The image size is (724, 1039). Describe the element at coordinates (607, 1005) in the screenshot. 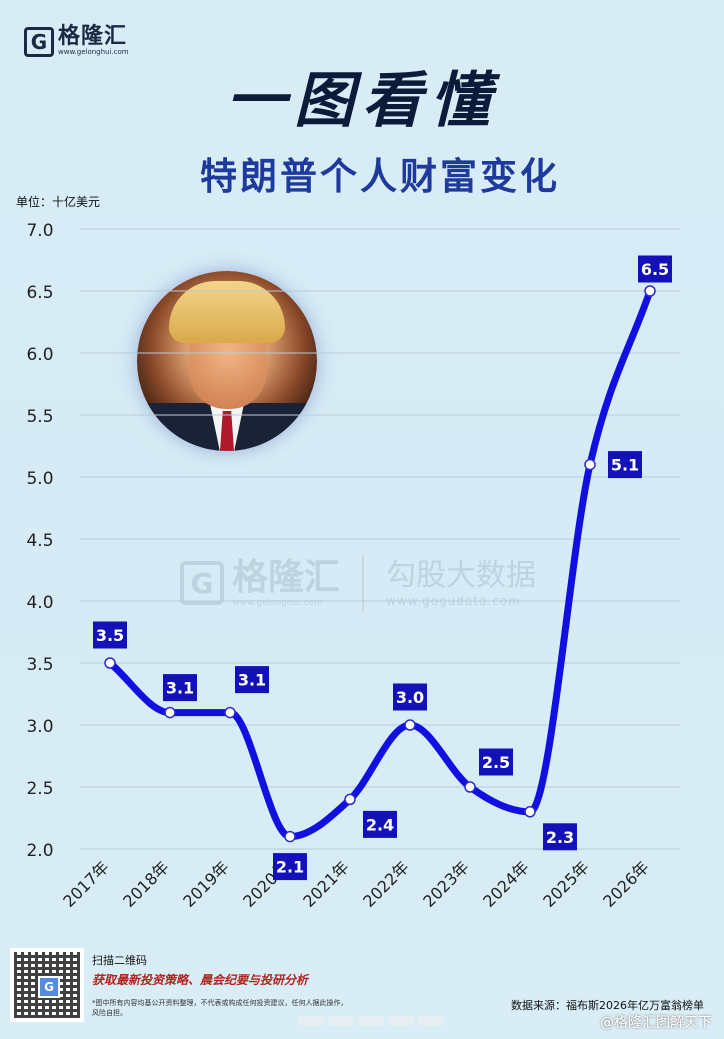

I see `data-source: 数据来源：福布斯2026年亿万富翁榜单` at that location.